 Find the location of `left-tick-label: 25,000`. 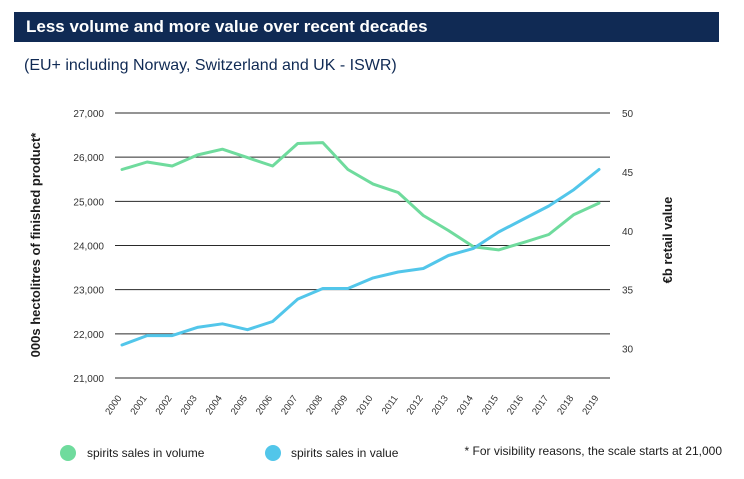

left-tick-label: 25,000 is located at coordinates (88, 202).